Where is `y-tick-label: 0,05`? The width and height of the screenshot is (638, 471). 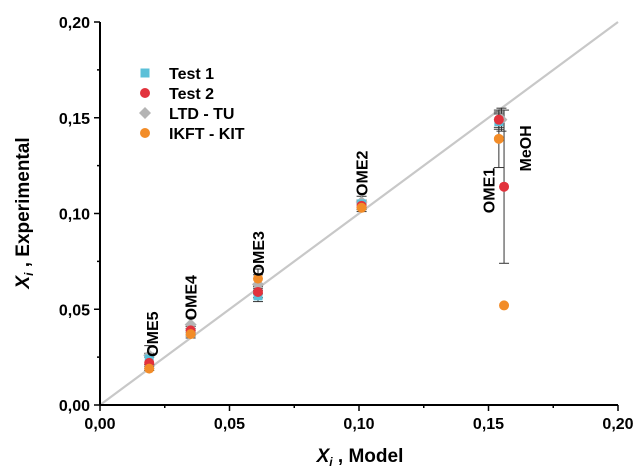 y-tick-label: 0,05 is located at coordinates (74, 310).